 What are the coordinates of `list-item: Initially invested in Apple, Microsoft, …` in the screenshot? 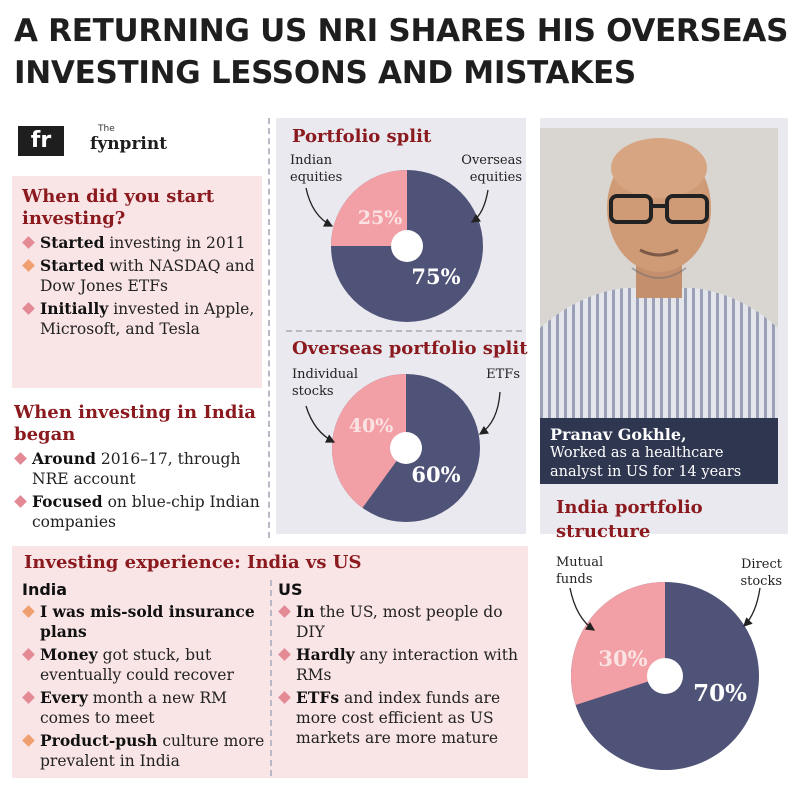 It's located at (140, 319).